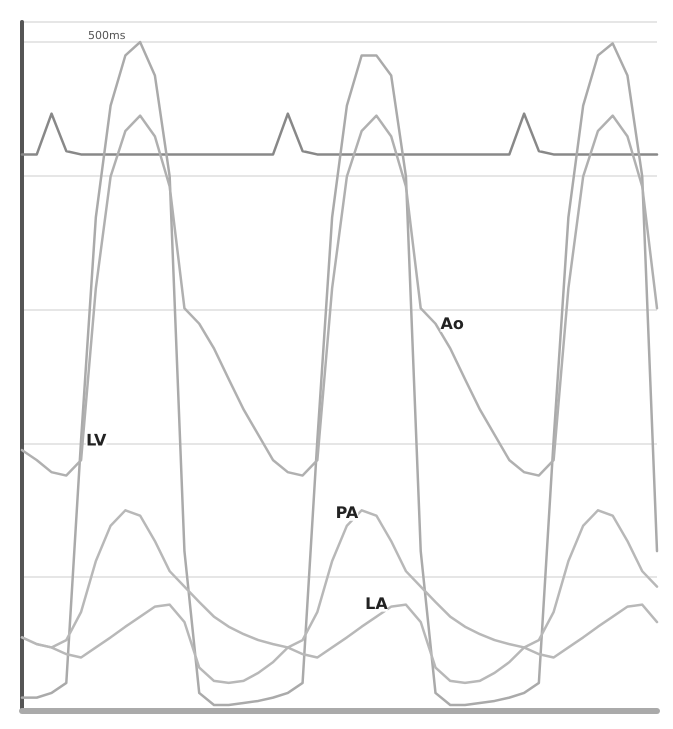 This screenshot has height=729, width=673. I want to click on series-label: Ao, so click(452, 324).